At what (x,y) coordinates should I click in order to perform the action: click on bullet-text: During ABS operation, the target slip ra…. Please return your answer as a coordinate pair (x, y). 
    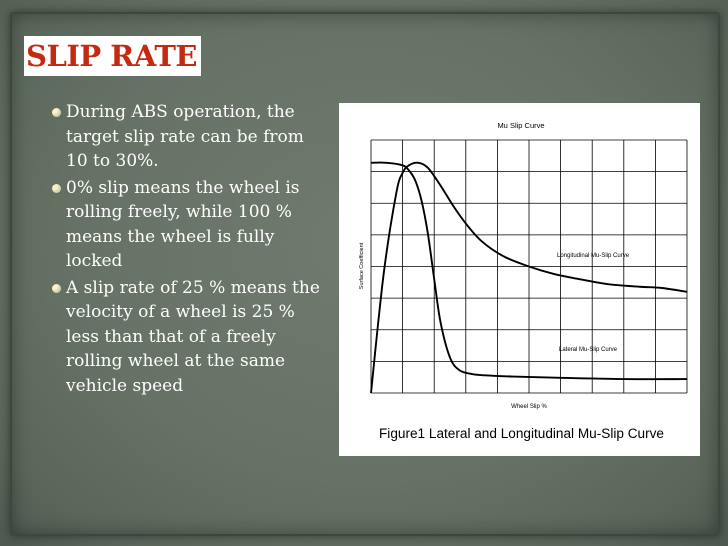
    Looking at the image, I should click on (185, 136).